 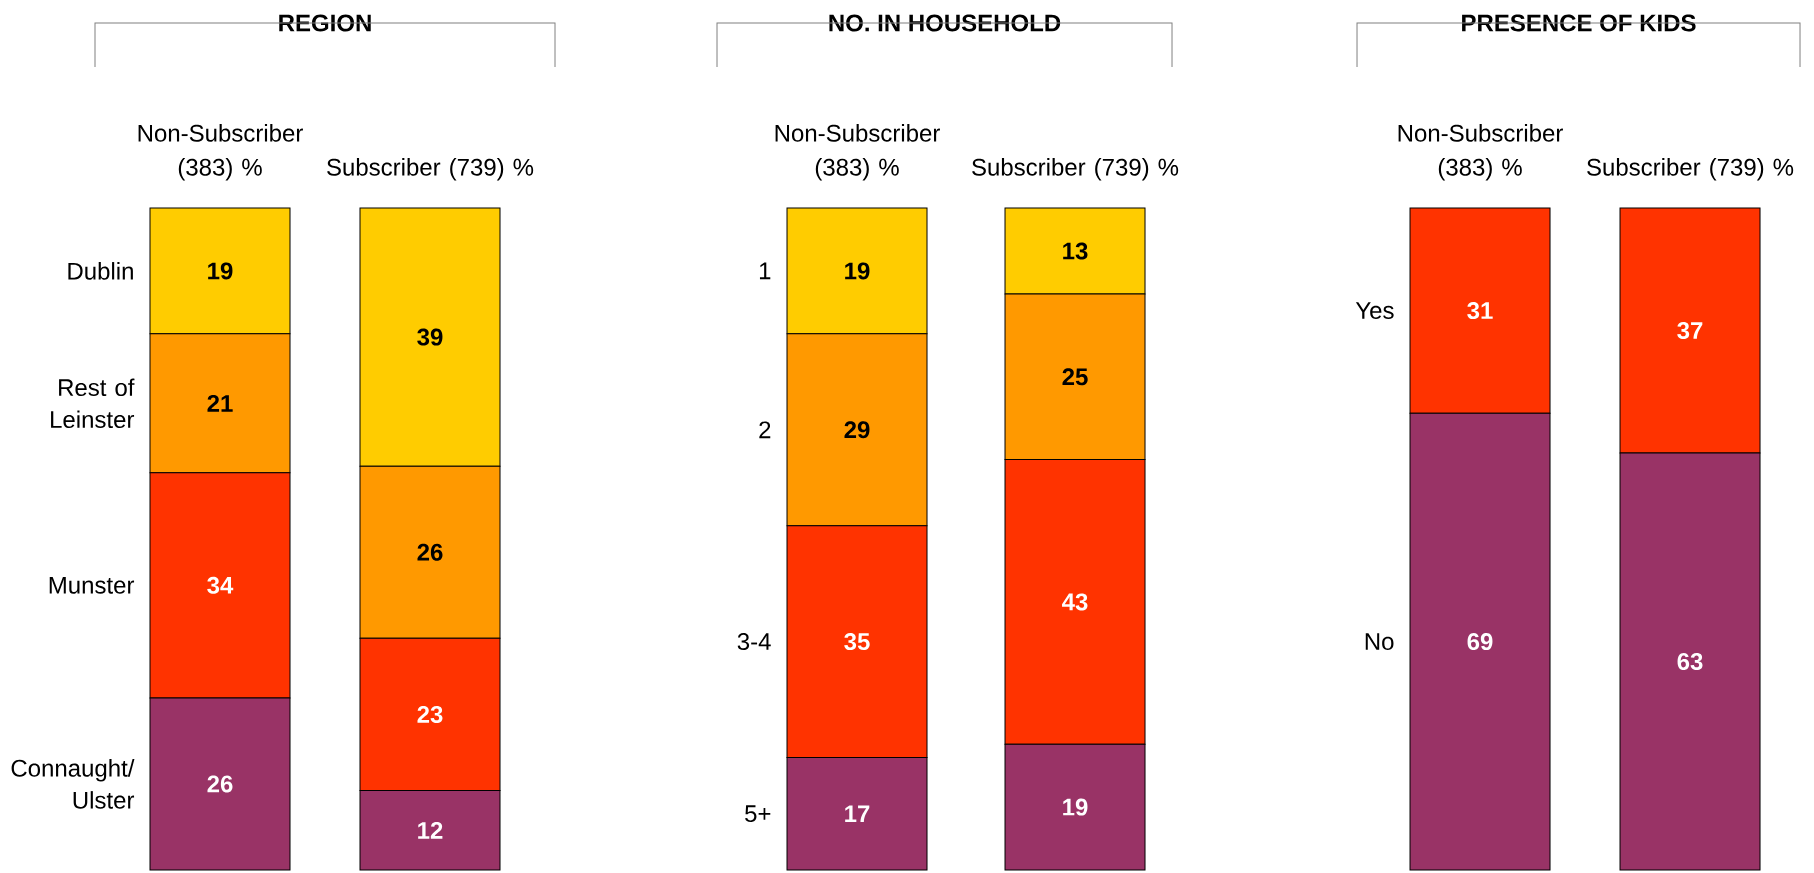 What do you see at coordinates (100, 271) in the screenshot?
I see `series-label: Dublin` at bounding box center [100, 271].